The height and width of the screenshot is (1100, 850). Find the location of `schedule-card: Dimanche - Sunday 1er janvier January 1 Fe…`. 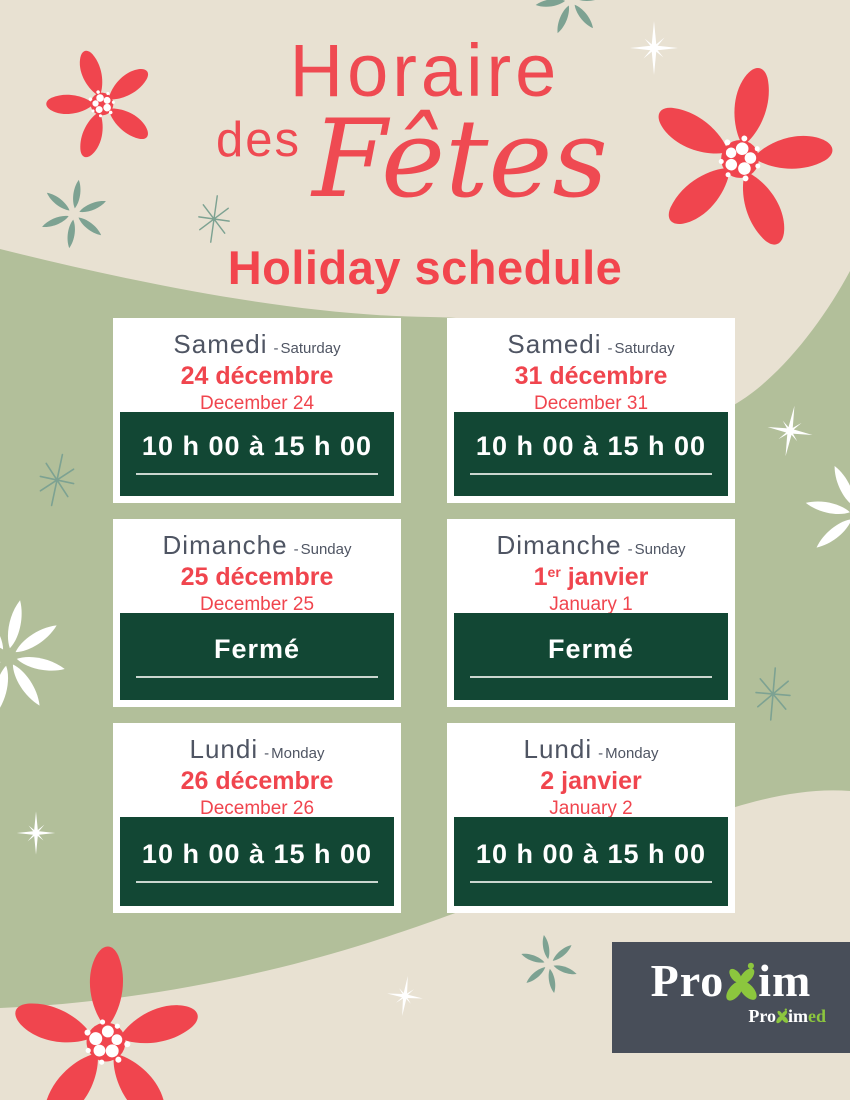

schedule-card: Dimanche - Sunday 1er janvier January 1 Fe… is located at coordinates (591, 613).